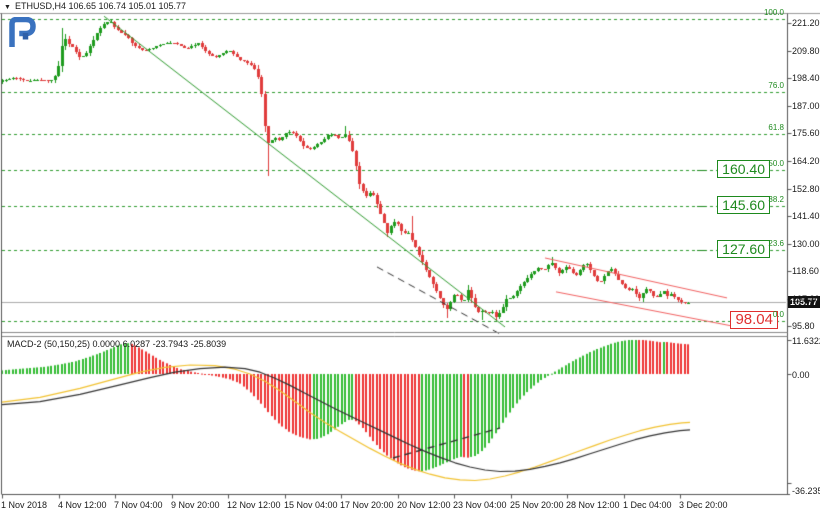 This screenshot has height=519, width=820. What do you see at coordinates (806, 161) in the screenshot?
I see `price-axis-label: 164.20` at bounding box center [806, 161].